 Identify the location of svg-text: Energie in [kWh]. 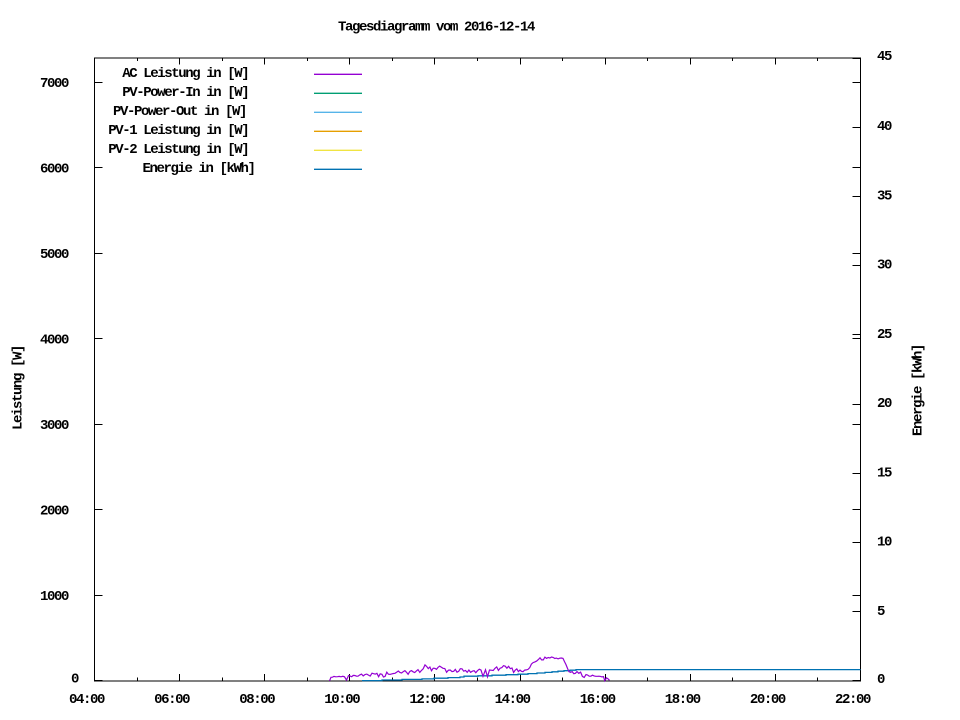
(198, 169).